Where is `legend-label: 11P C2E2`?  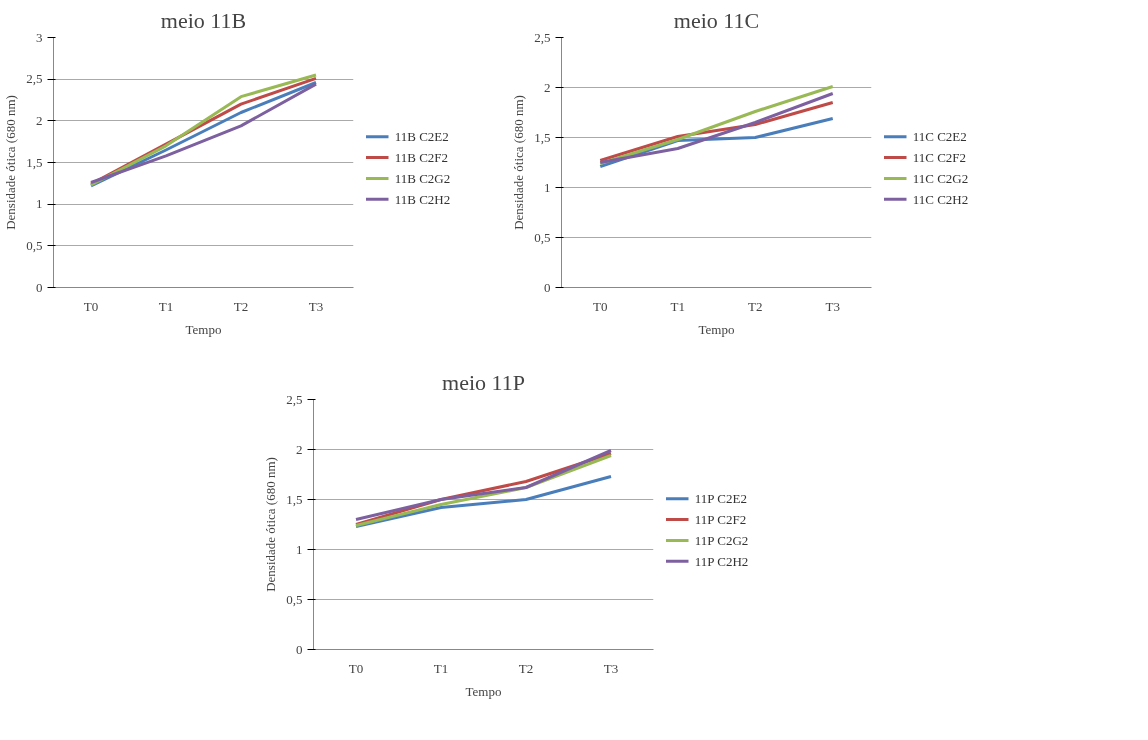 legend-label: 11P C2E2 is located at coordinates (720, 499).